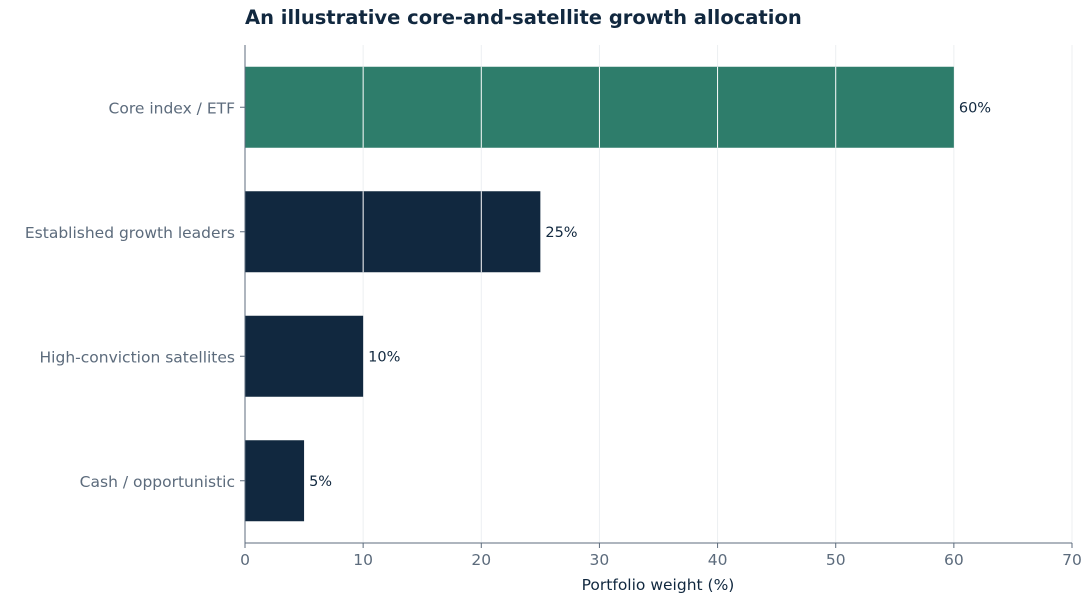 Image resolution: width=1084 pixels, height=604 pixels. What do you see at coordinates (975, 108) in the screenshot?
I see `data-label: 60%` at bounding box center [975, 108].